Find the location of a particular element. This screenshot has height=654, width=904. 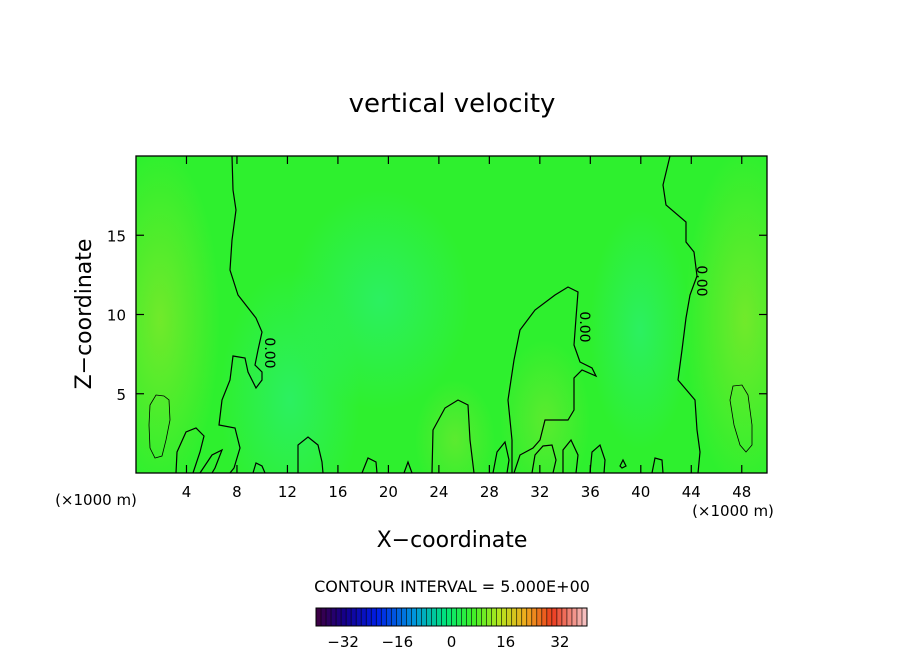

x-tick-label: 36 is located at coordinates (590, 492).